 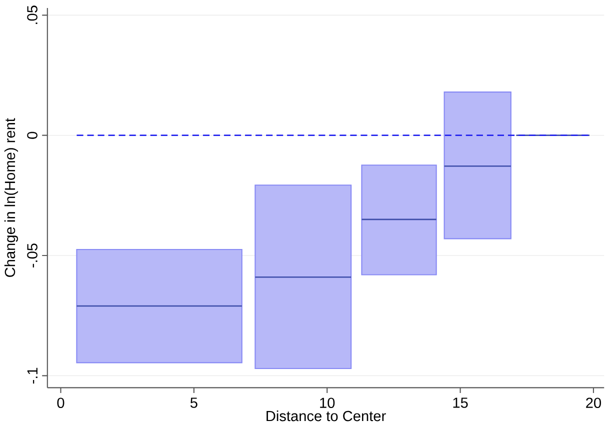 I want to click on y-tick-label: .05, so click(x=32, y=14).